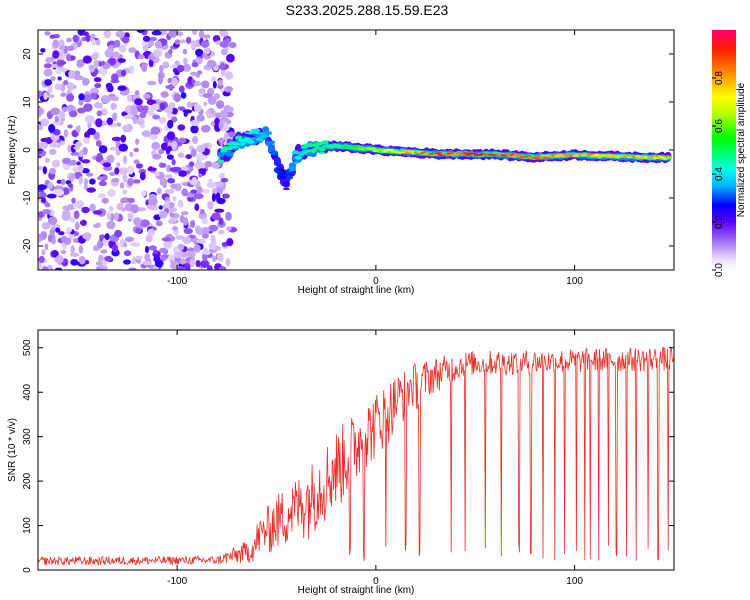 This screenshot has width=750, height=600. Describe the element at coordinates (719, 270) in the screenshot. I see `colorbar-tick-label: 0.0` at that location.